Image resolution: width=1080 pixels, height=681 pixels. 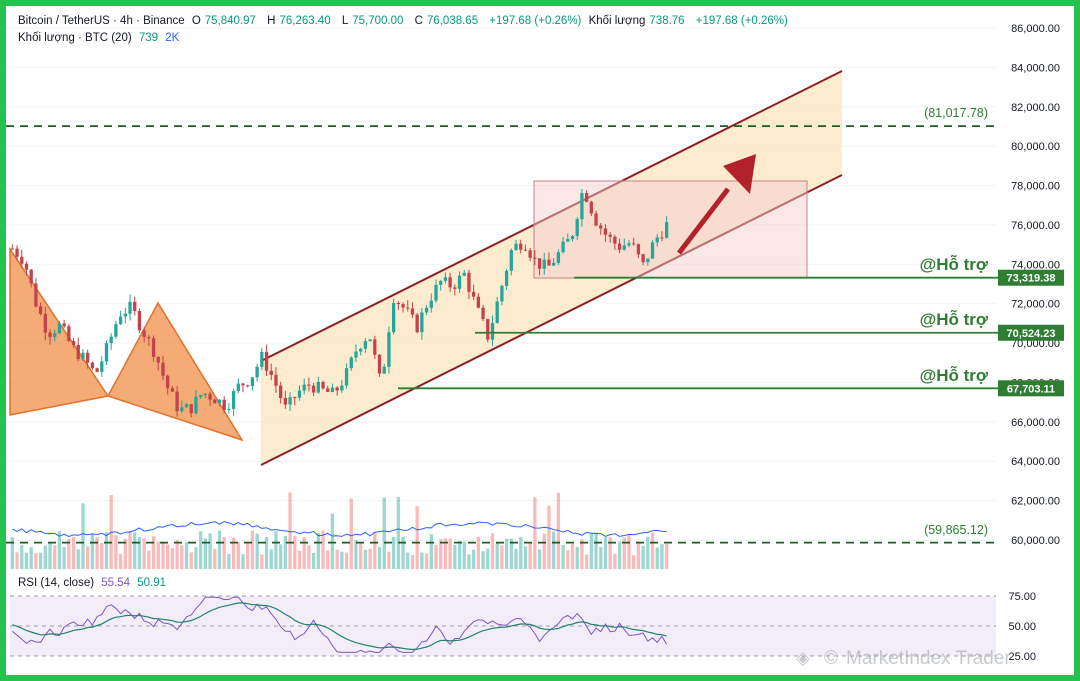 I want to click on harmonic-pattern, so click(x=126, y=344).